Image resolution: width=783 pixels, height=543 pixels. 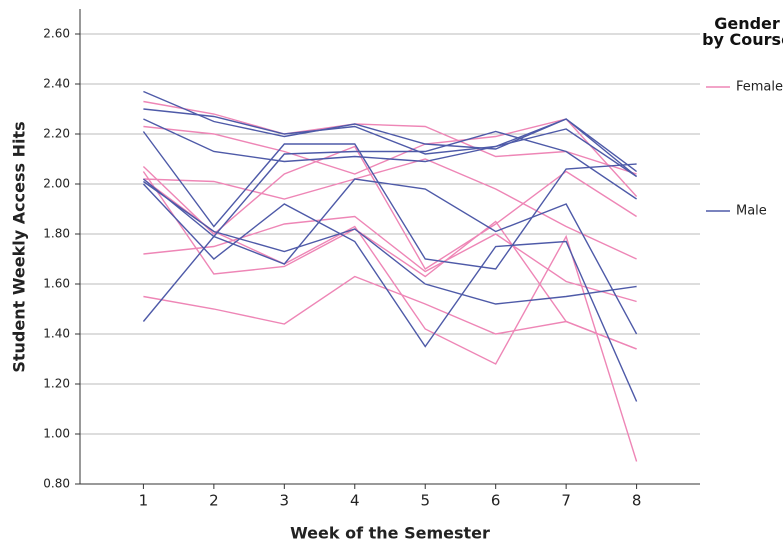 I want to click on x-tick-label: 2, so click(x=214, y=501).